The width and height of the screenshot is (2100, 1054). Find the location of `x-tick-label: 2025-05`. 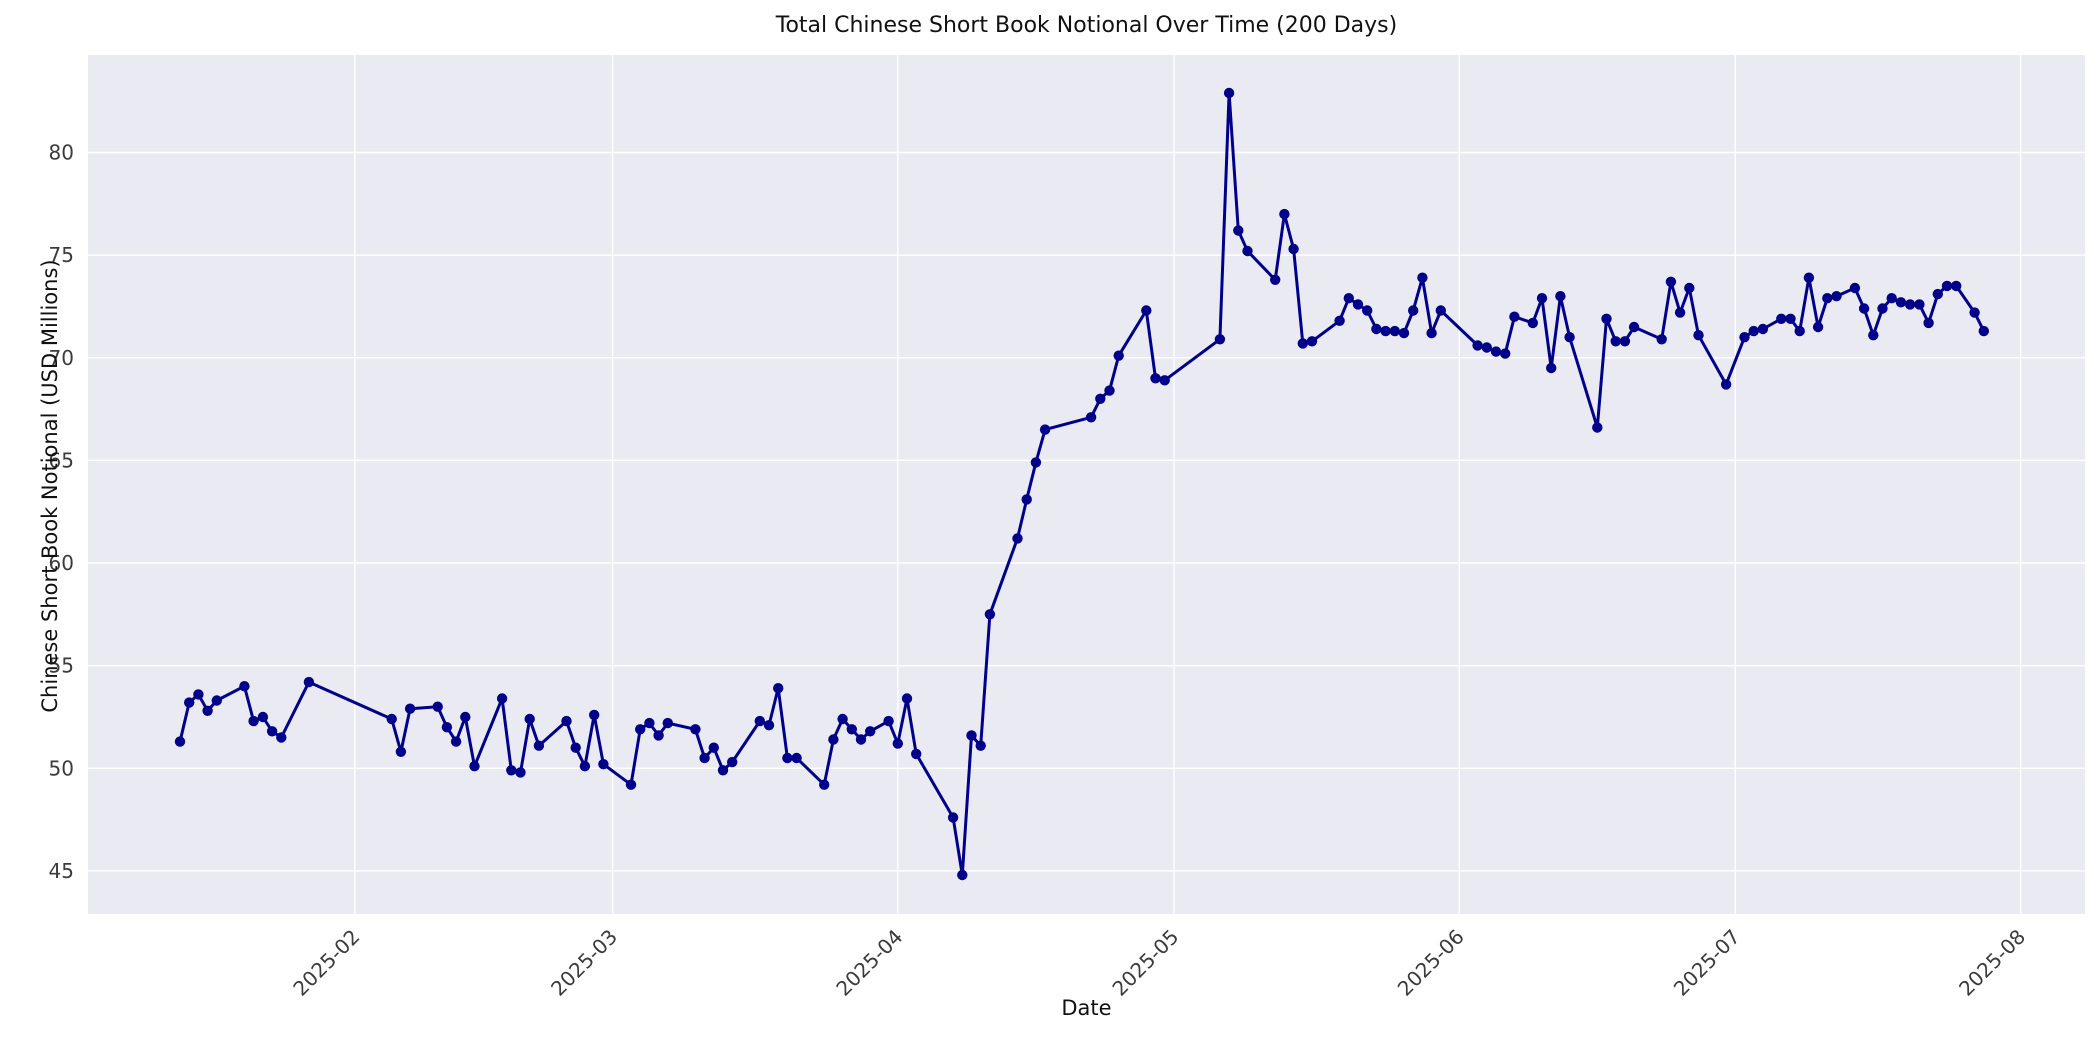

x-tick-label: 2025-05 is located at coordinates (1145, 963).